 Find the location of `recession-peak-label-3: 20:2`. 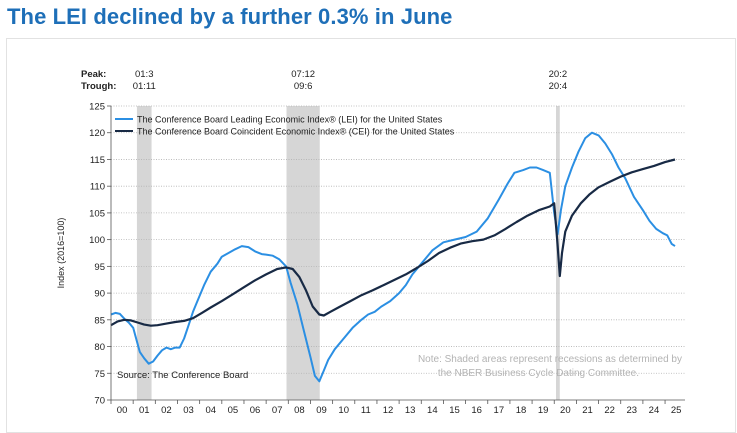

recession-peak-label-3: 20:2 is located at coordinates (558, 74).